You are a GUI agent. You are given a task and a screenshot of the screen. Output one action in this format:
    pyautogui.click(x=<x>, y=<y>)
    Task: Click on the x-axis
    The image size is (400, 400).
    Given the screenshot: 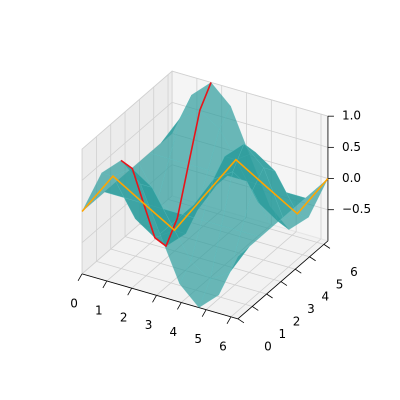 What is the action you would take?
    pyautogui.click(x=160, y=296)
    